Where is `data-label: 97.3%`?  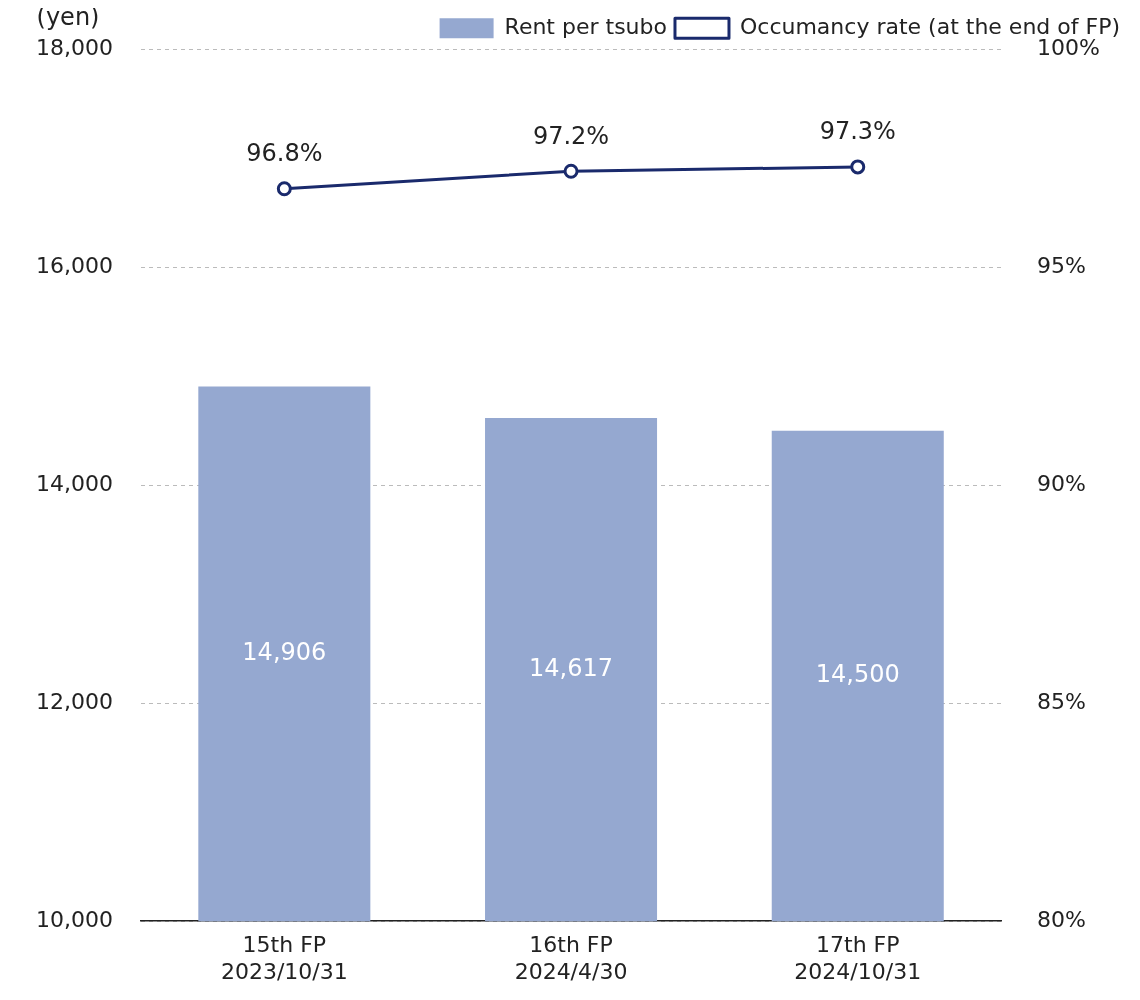 data-label: 97.3% is located at coordinates (857, 131).